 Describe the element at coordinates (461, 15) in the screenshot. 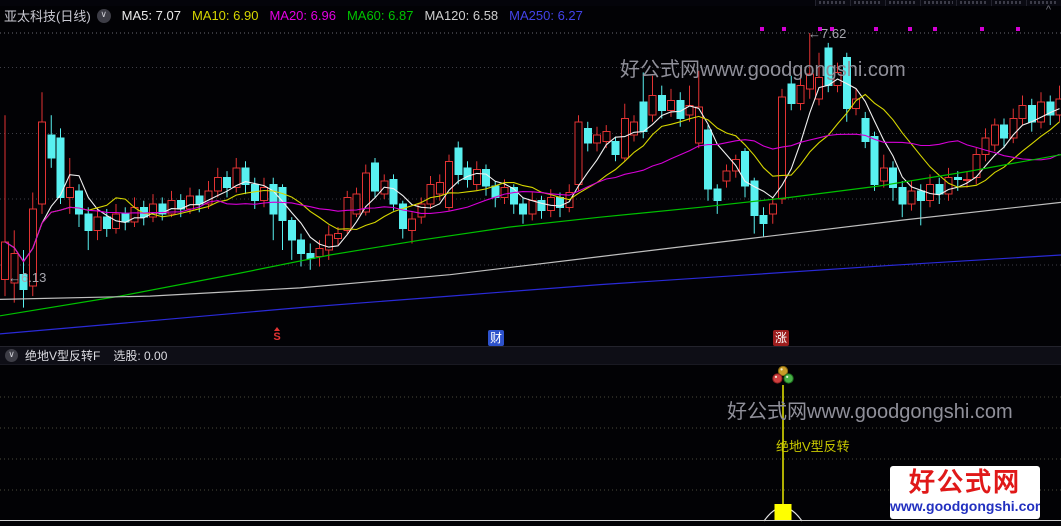

I see `ma120-label: MA120: 6.58` at that location.